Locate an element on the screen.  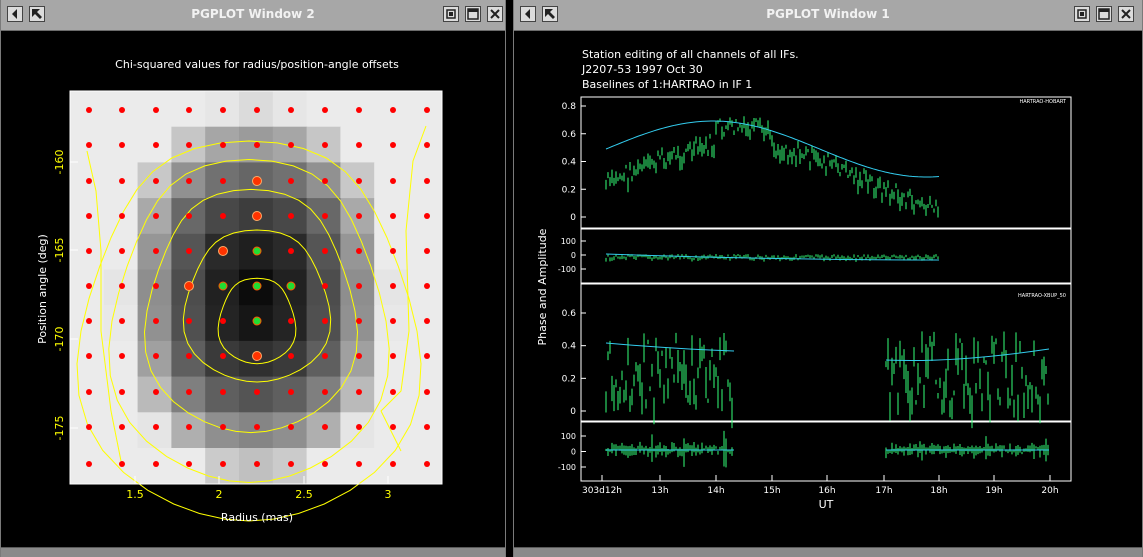
x-tick-label: 303d12h is located at coordinates (602, 491).